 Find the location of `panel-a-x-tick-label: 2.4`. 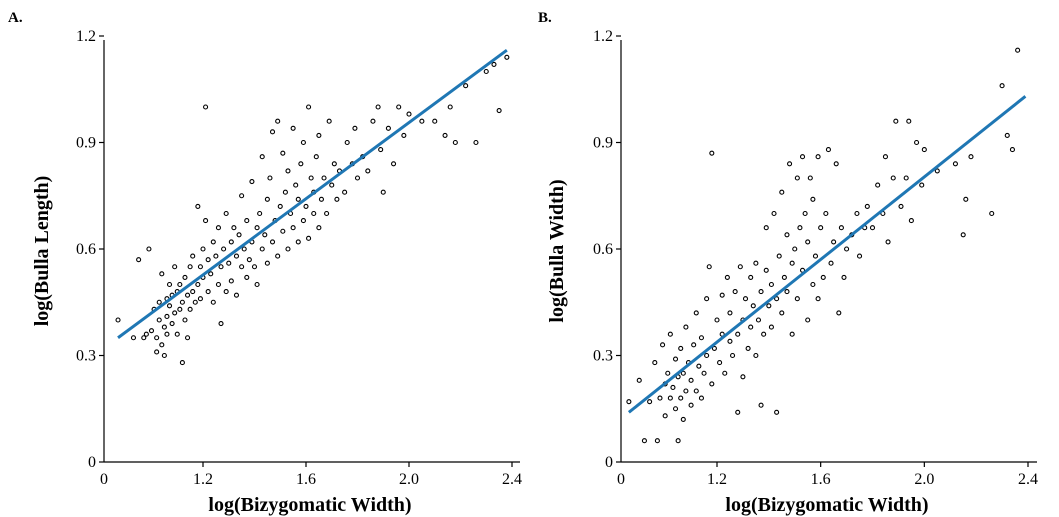

panel-a-x-tick-label: 2.4 is located at coordinates (512, 479).